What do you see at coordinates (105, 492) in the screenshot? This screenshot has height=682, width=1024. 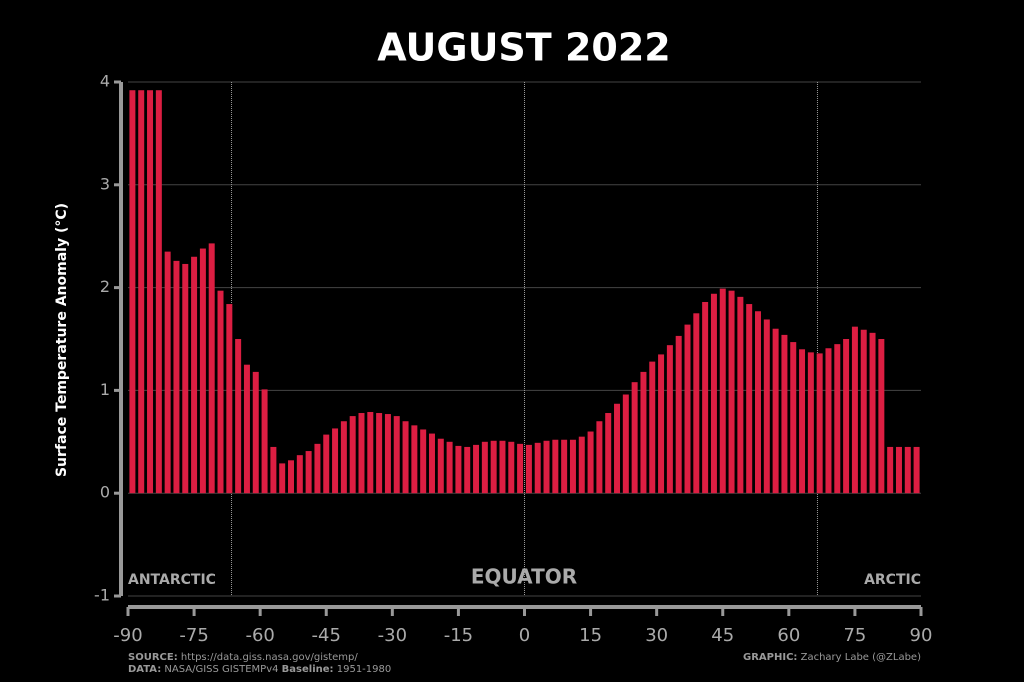 I see `y-tick-label: 0` at bounding box center [105, 492].